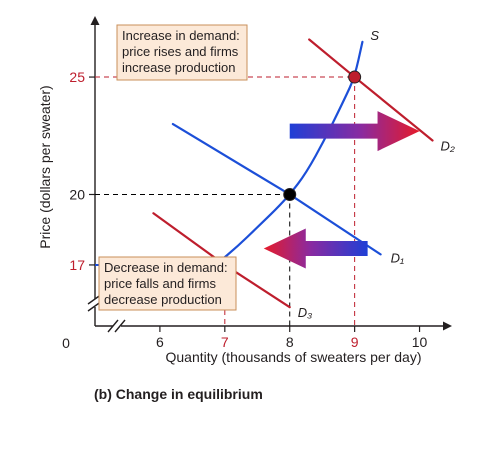 Image resolution: width=490 pixels, height=449 pixels. What do you see at coordinates (95, 20) in the screenshot?
I see `y-axis-arrowhead` at bounding box center [95, 20].